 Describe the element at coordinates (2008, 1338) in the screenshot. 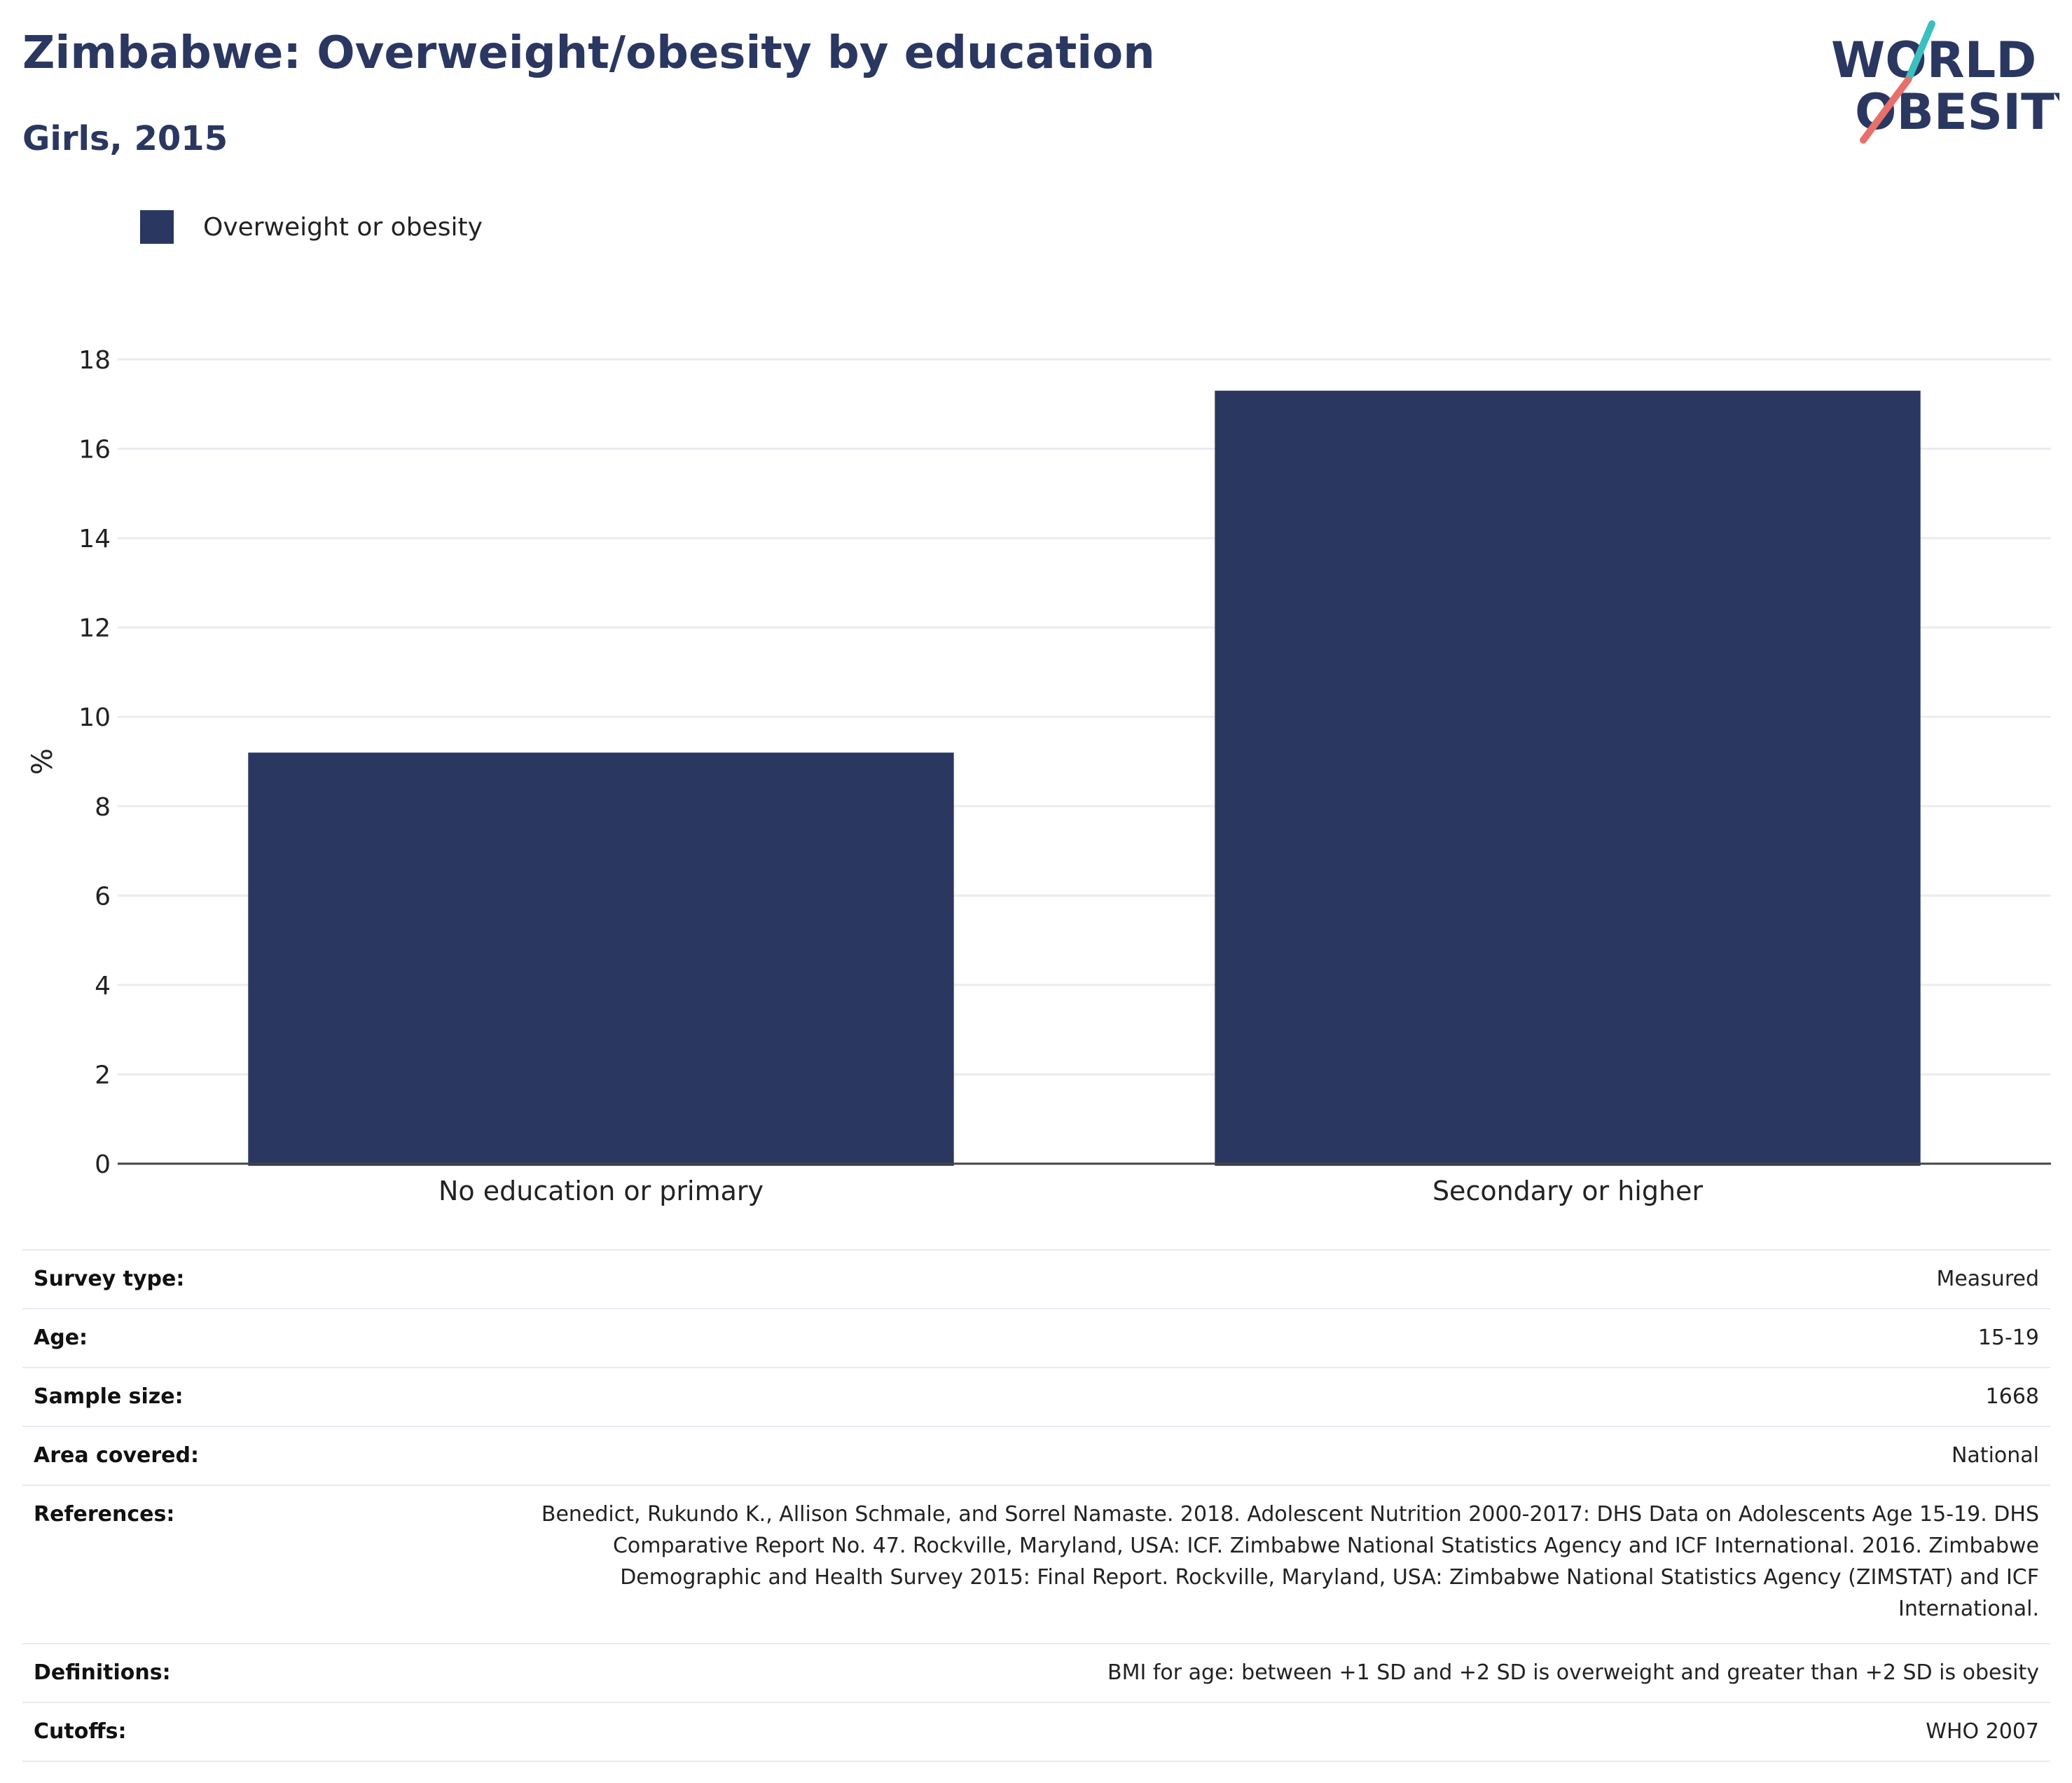

I see `meta-value: 15-19` at that location.